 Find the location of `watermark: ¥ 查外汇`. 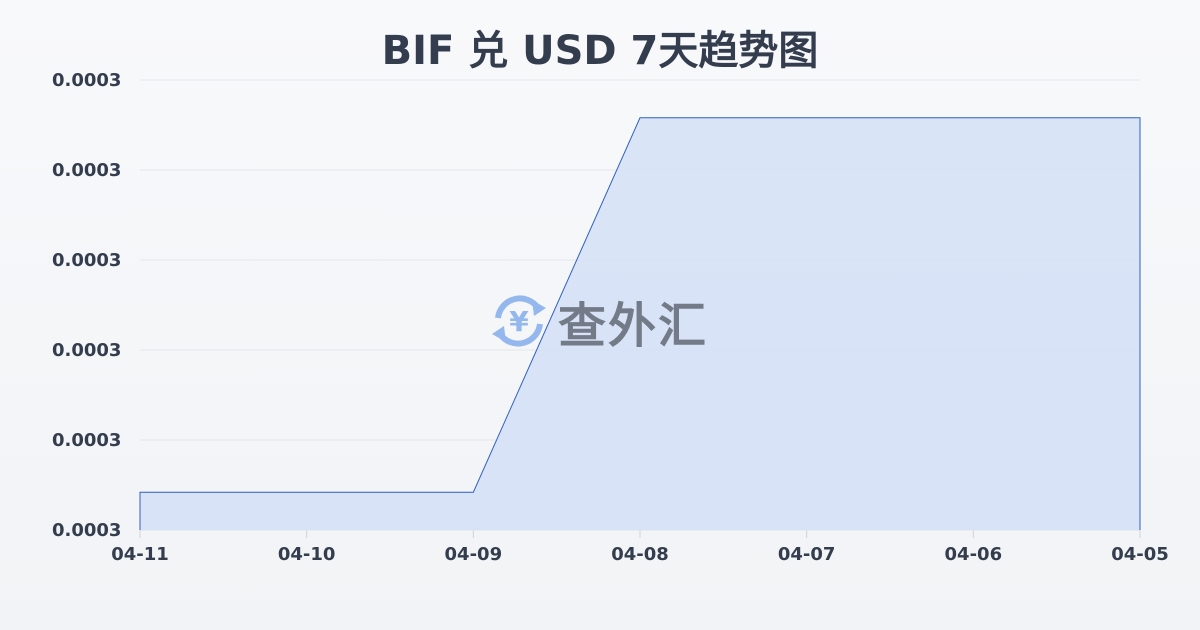

watermark: ¥ 查外汇 is located at coordinates (598, 321).